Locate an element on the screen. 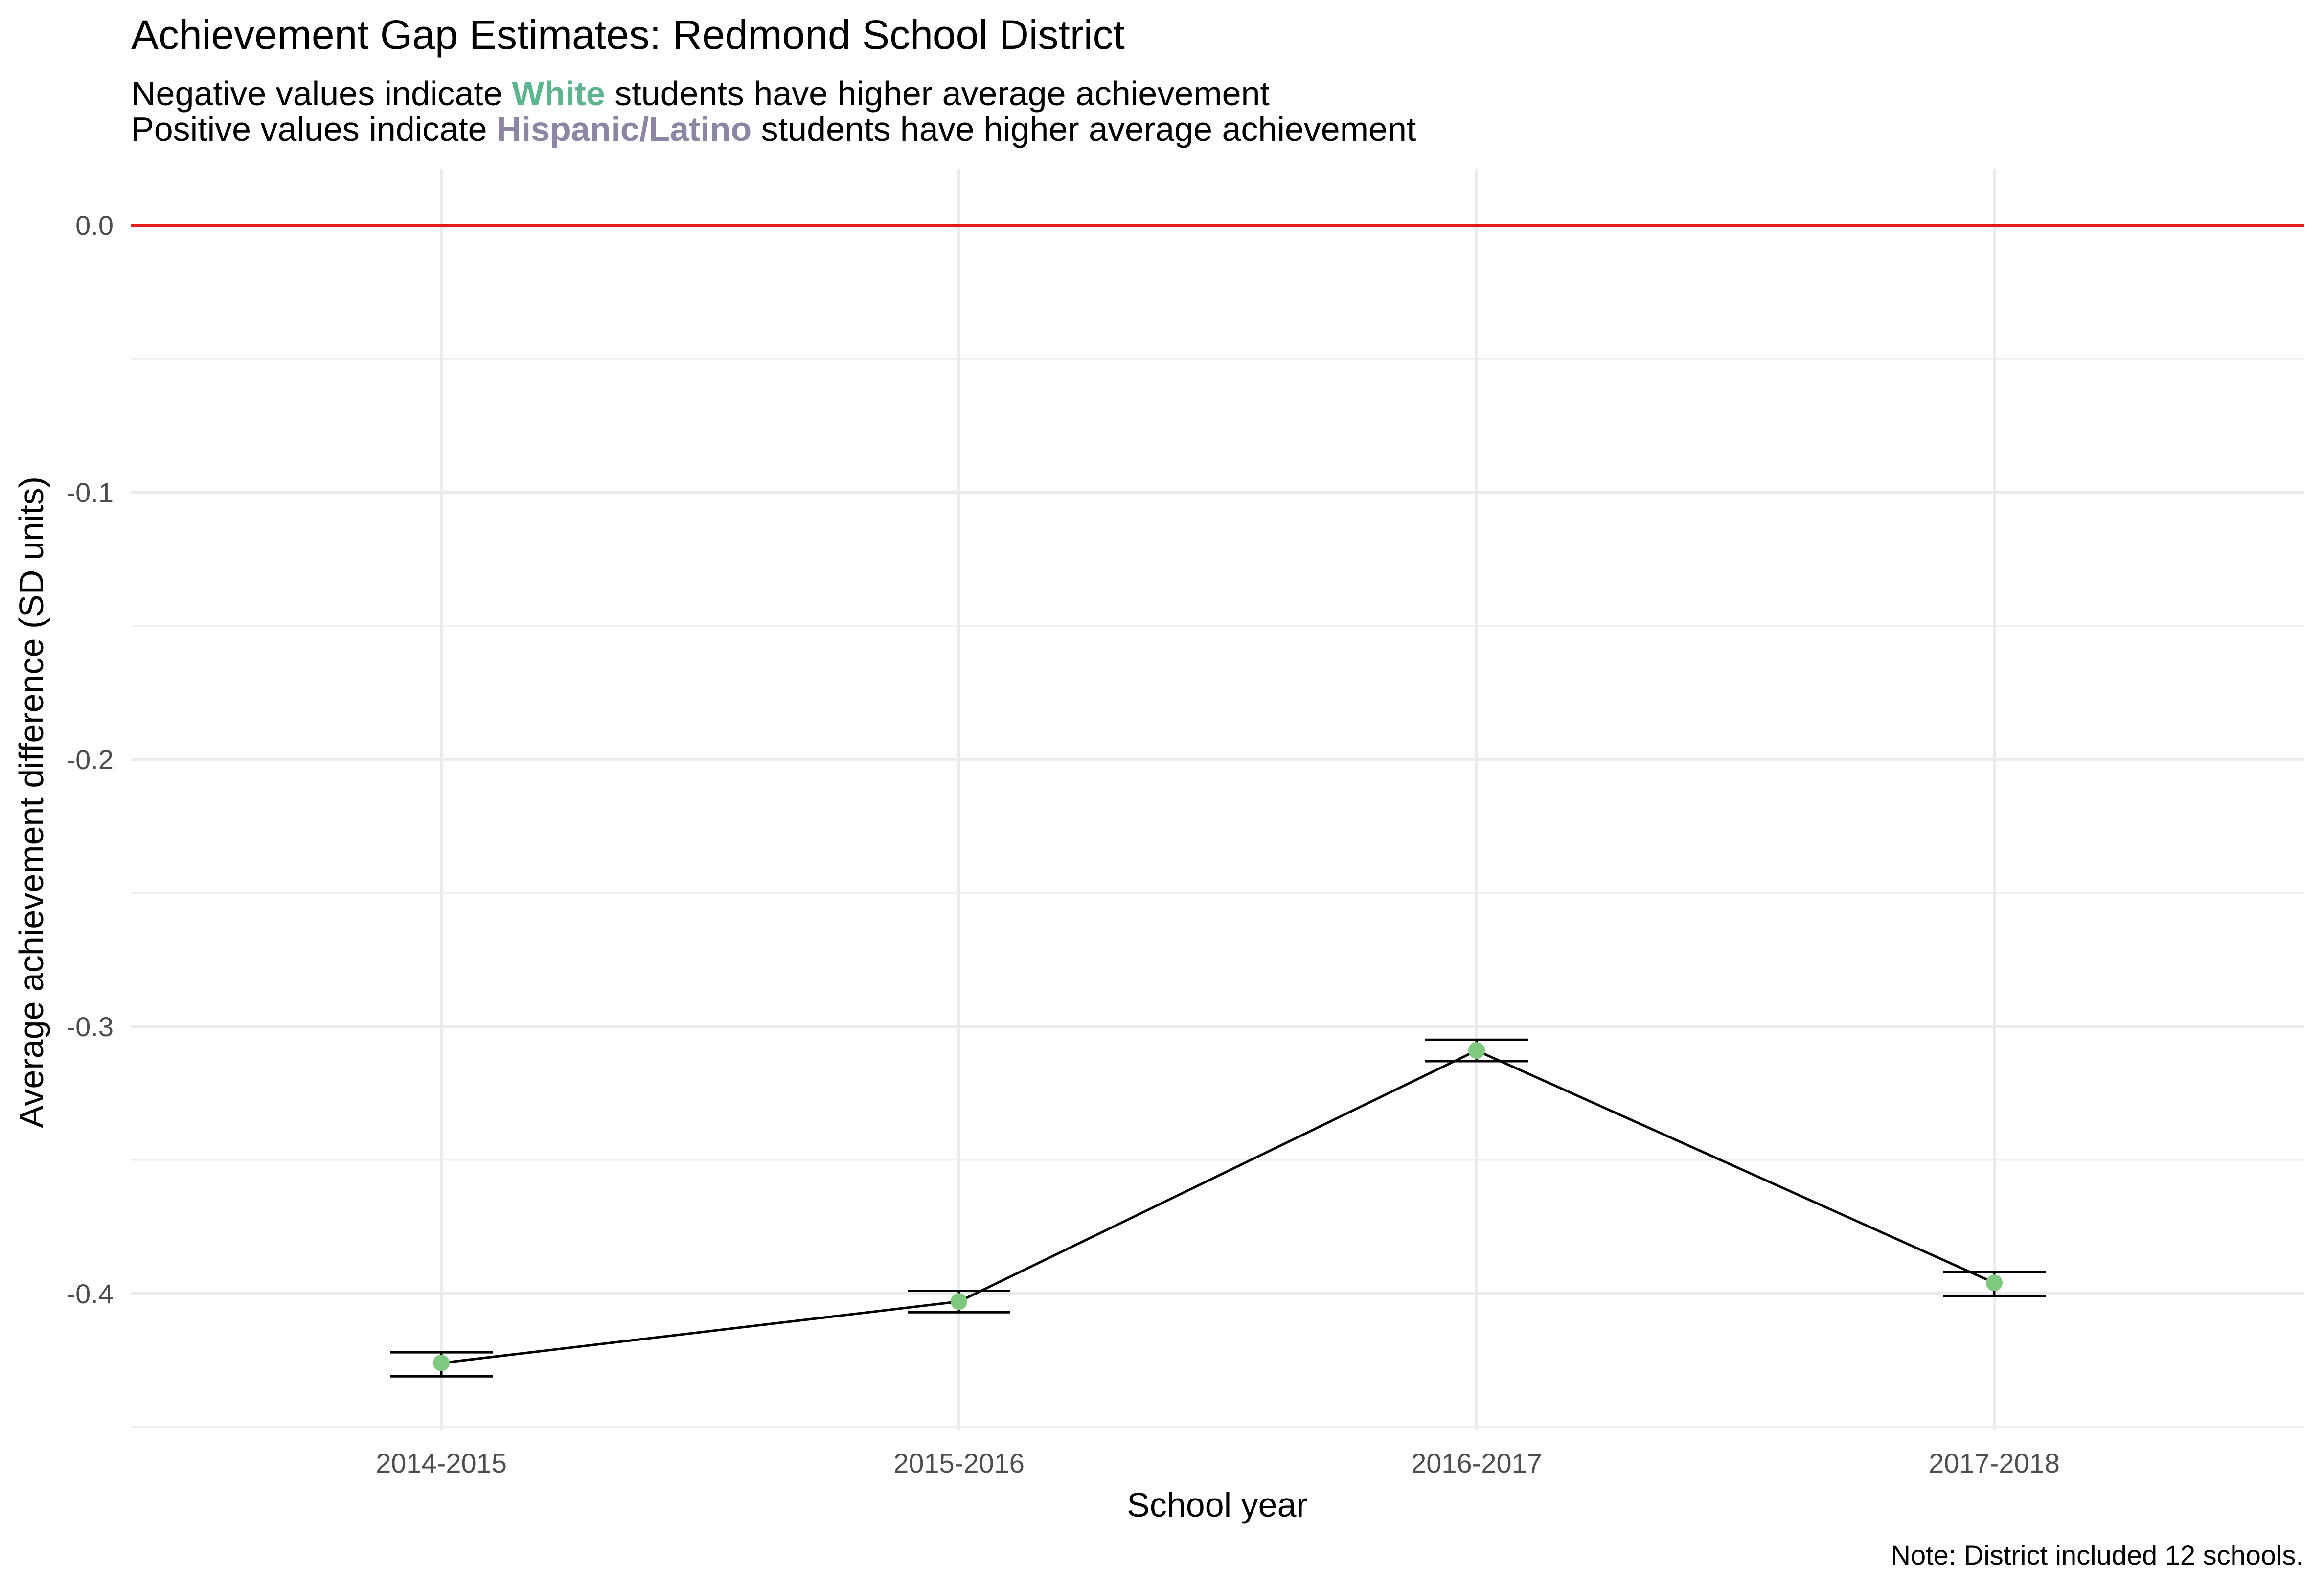 This screenshot has width=2324, height=1590. subtitle-line1-after: students have higher average achievement is located at coordinates (938, 94).